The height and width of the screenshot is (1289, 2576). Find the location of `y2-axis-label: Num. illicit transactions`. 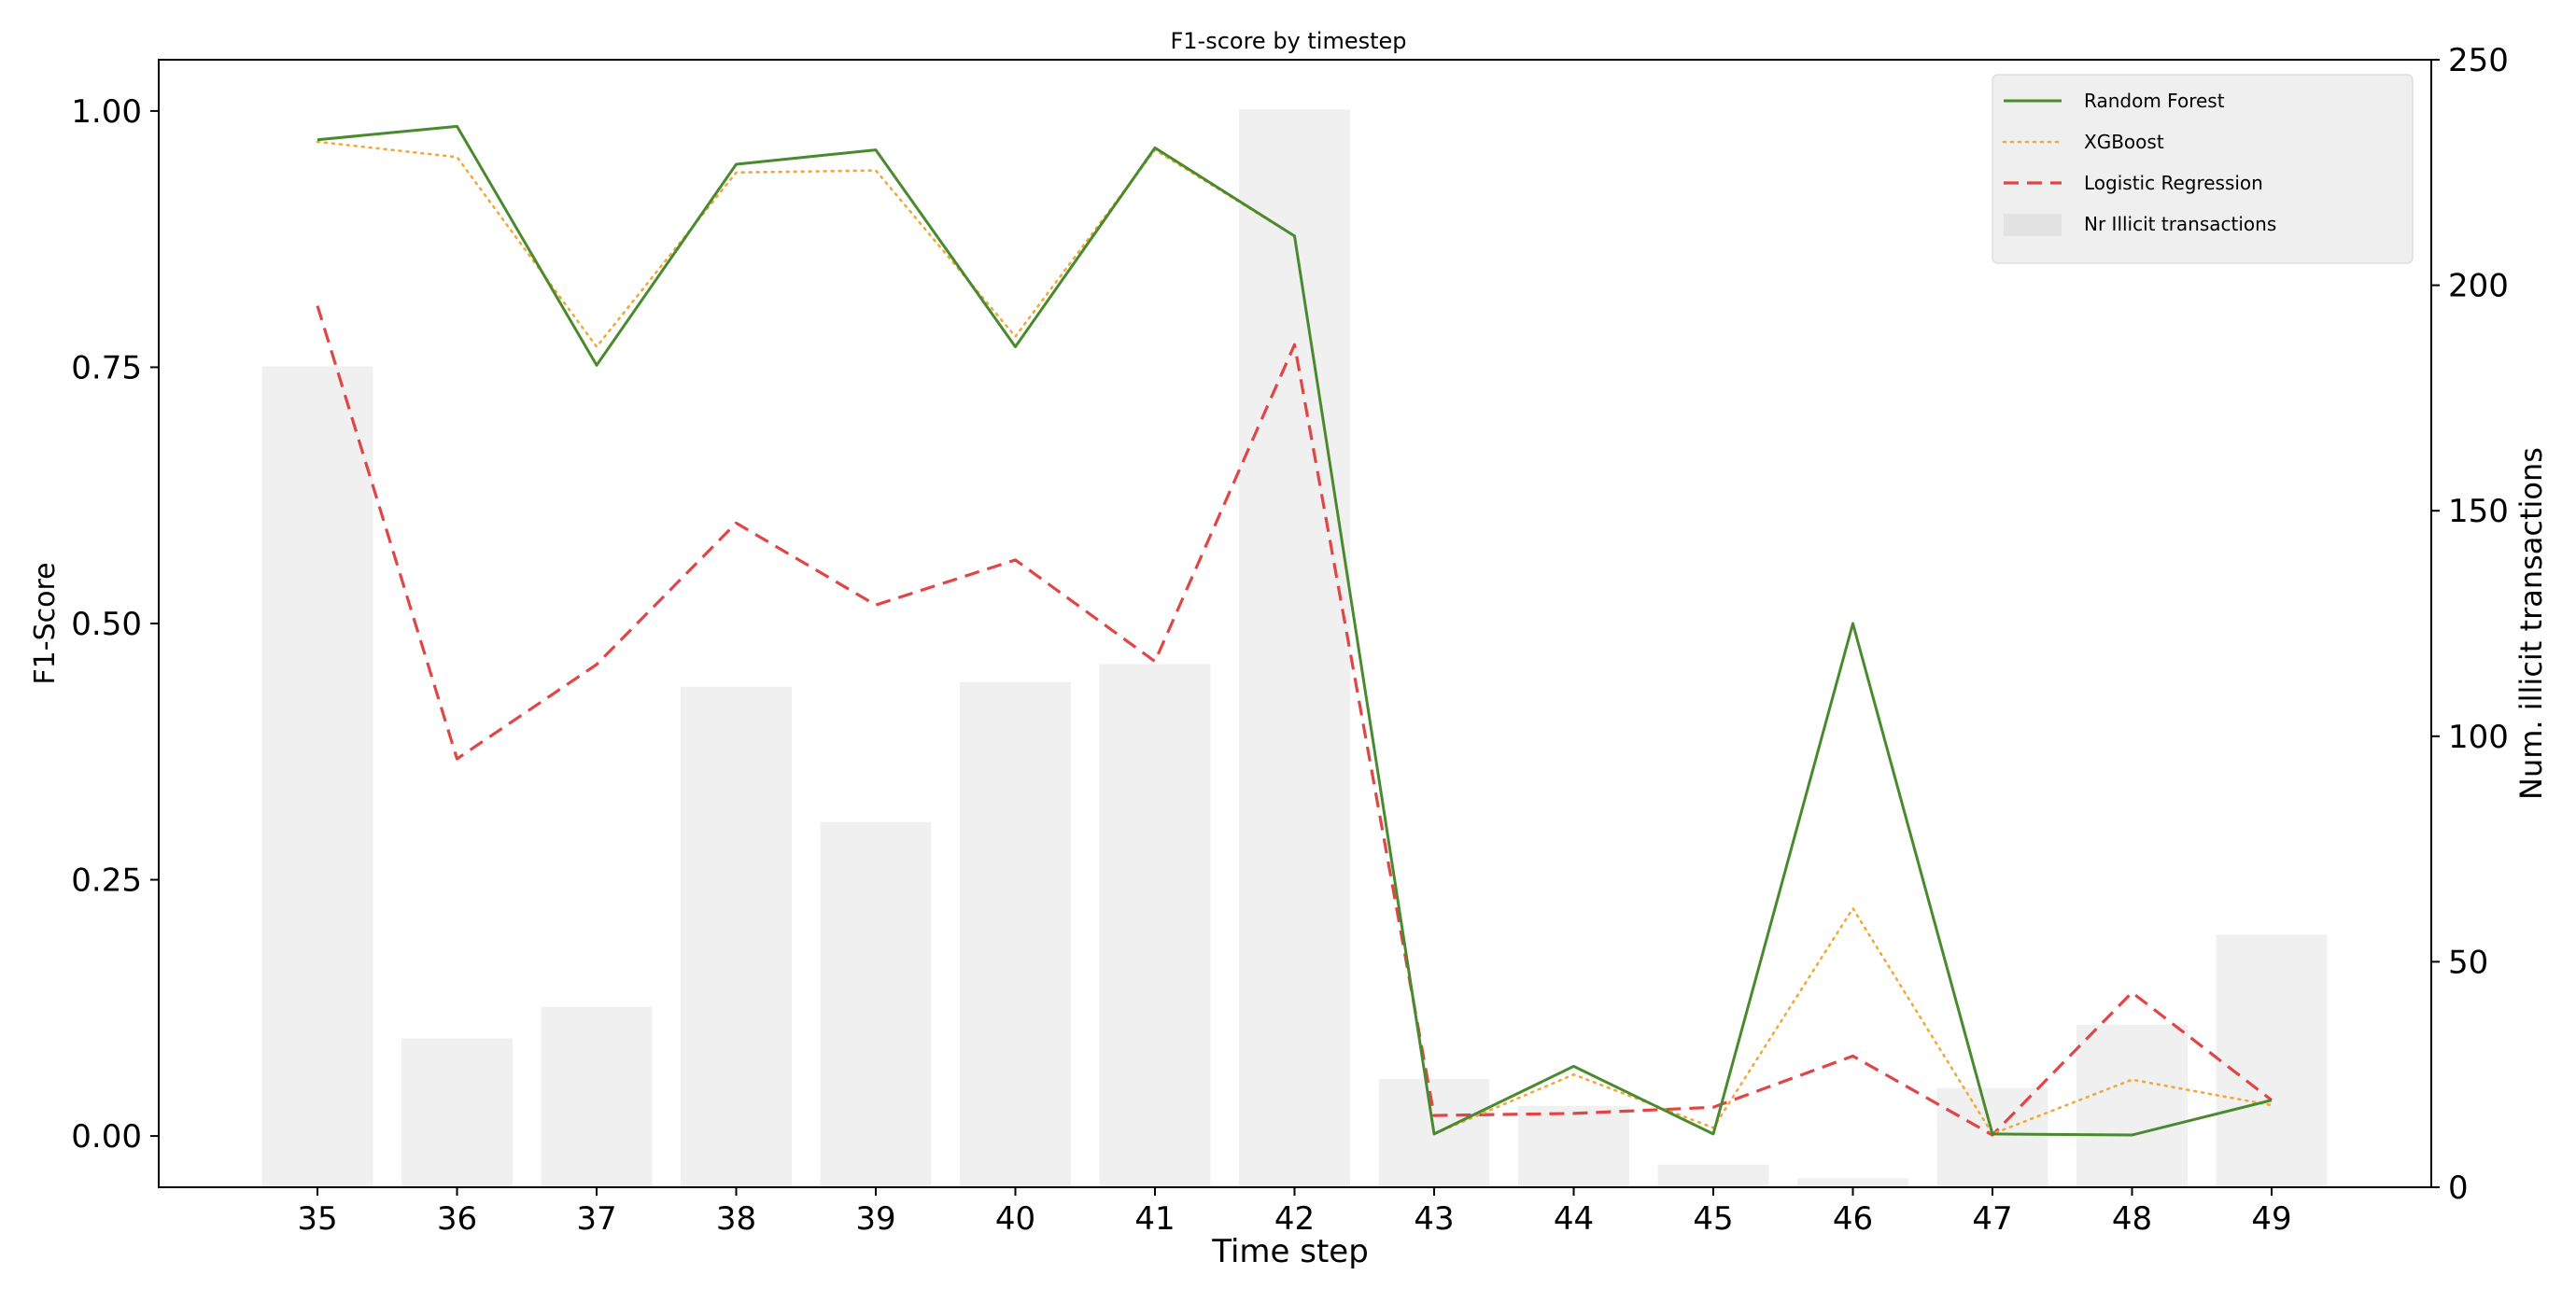

y2-axis-label: Num. illicit transactions is located at coordinates (2531, 623).